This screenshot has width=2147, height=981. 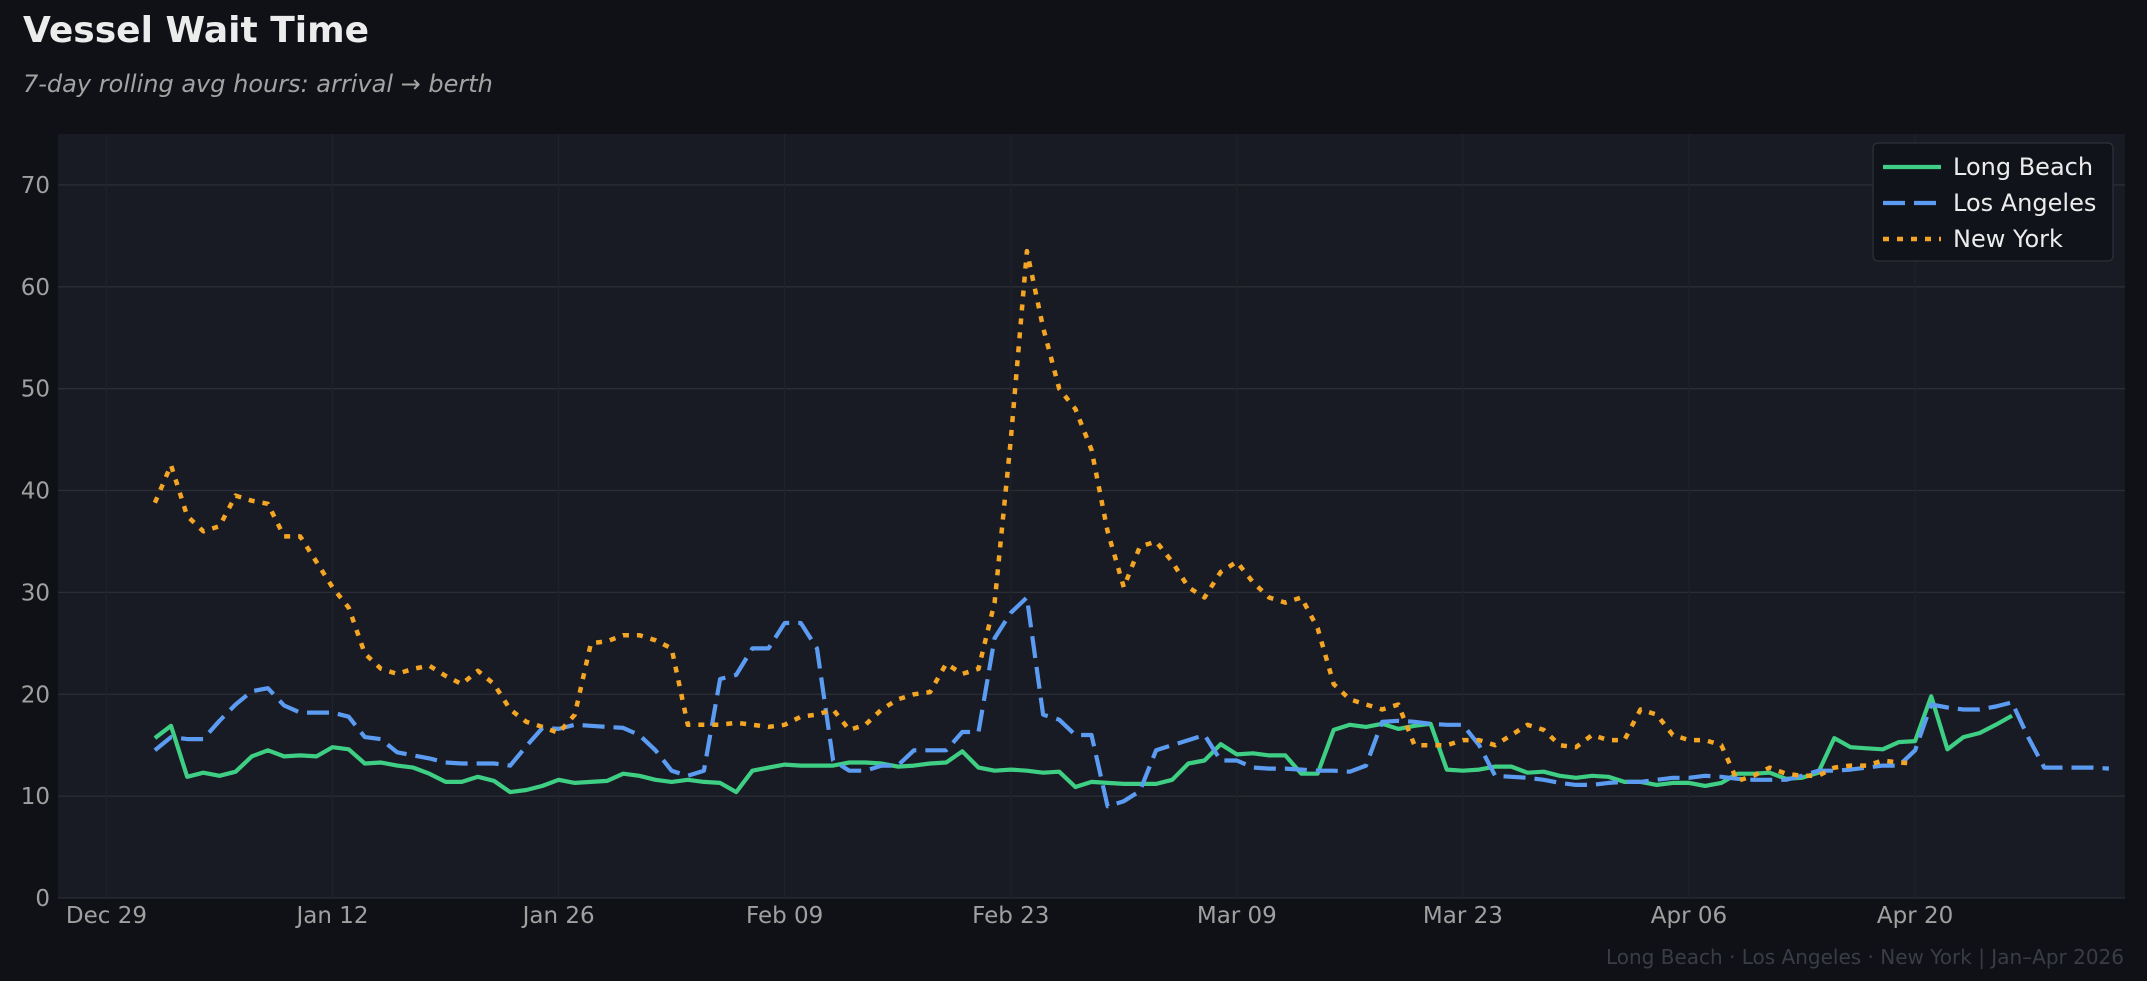 I want to click on legend-box, so click(x=1993, y=202).